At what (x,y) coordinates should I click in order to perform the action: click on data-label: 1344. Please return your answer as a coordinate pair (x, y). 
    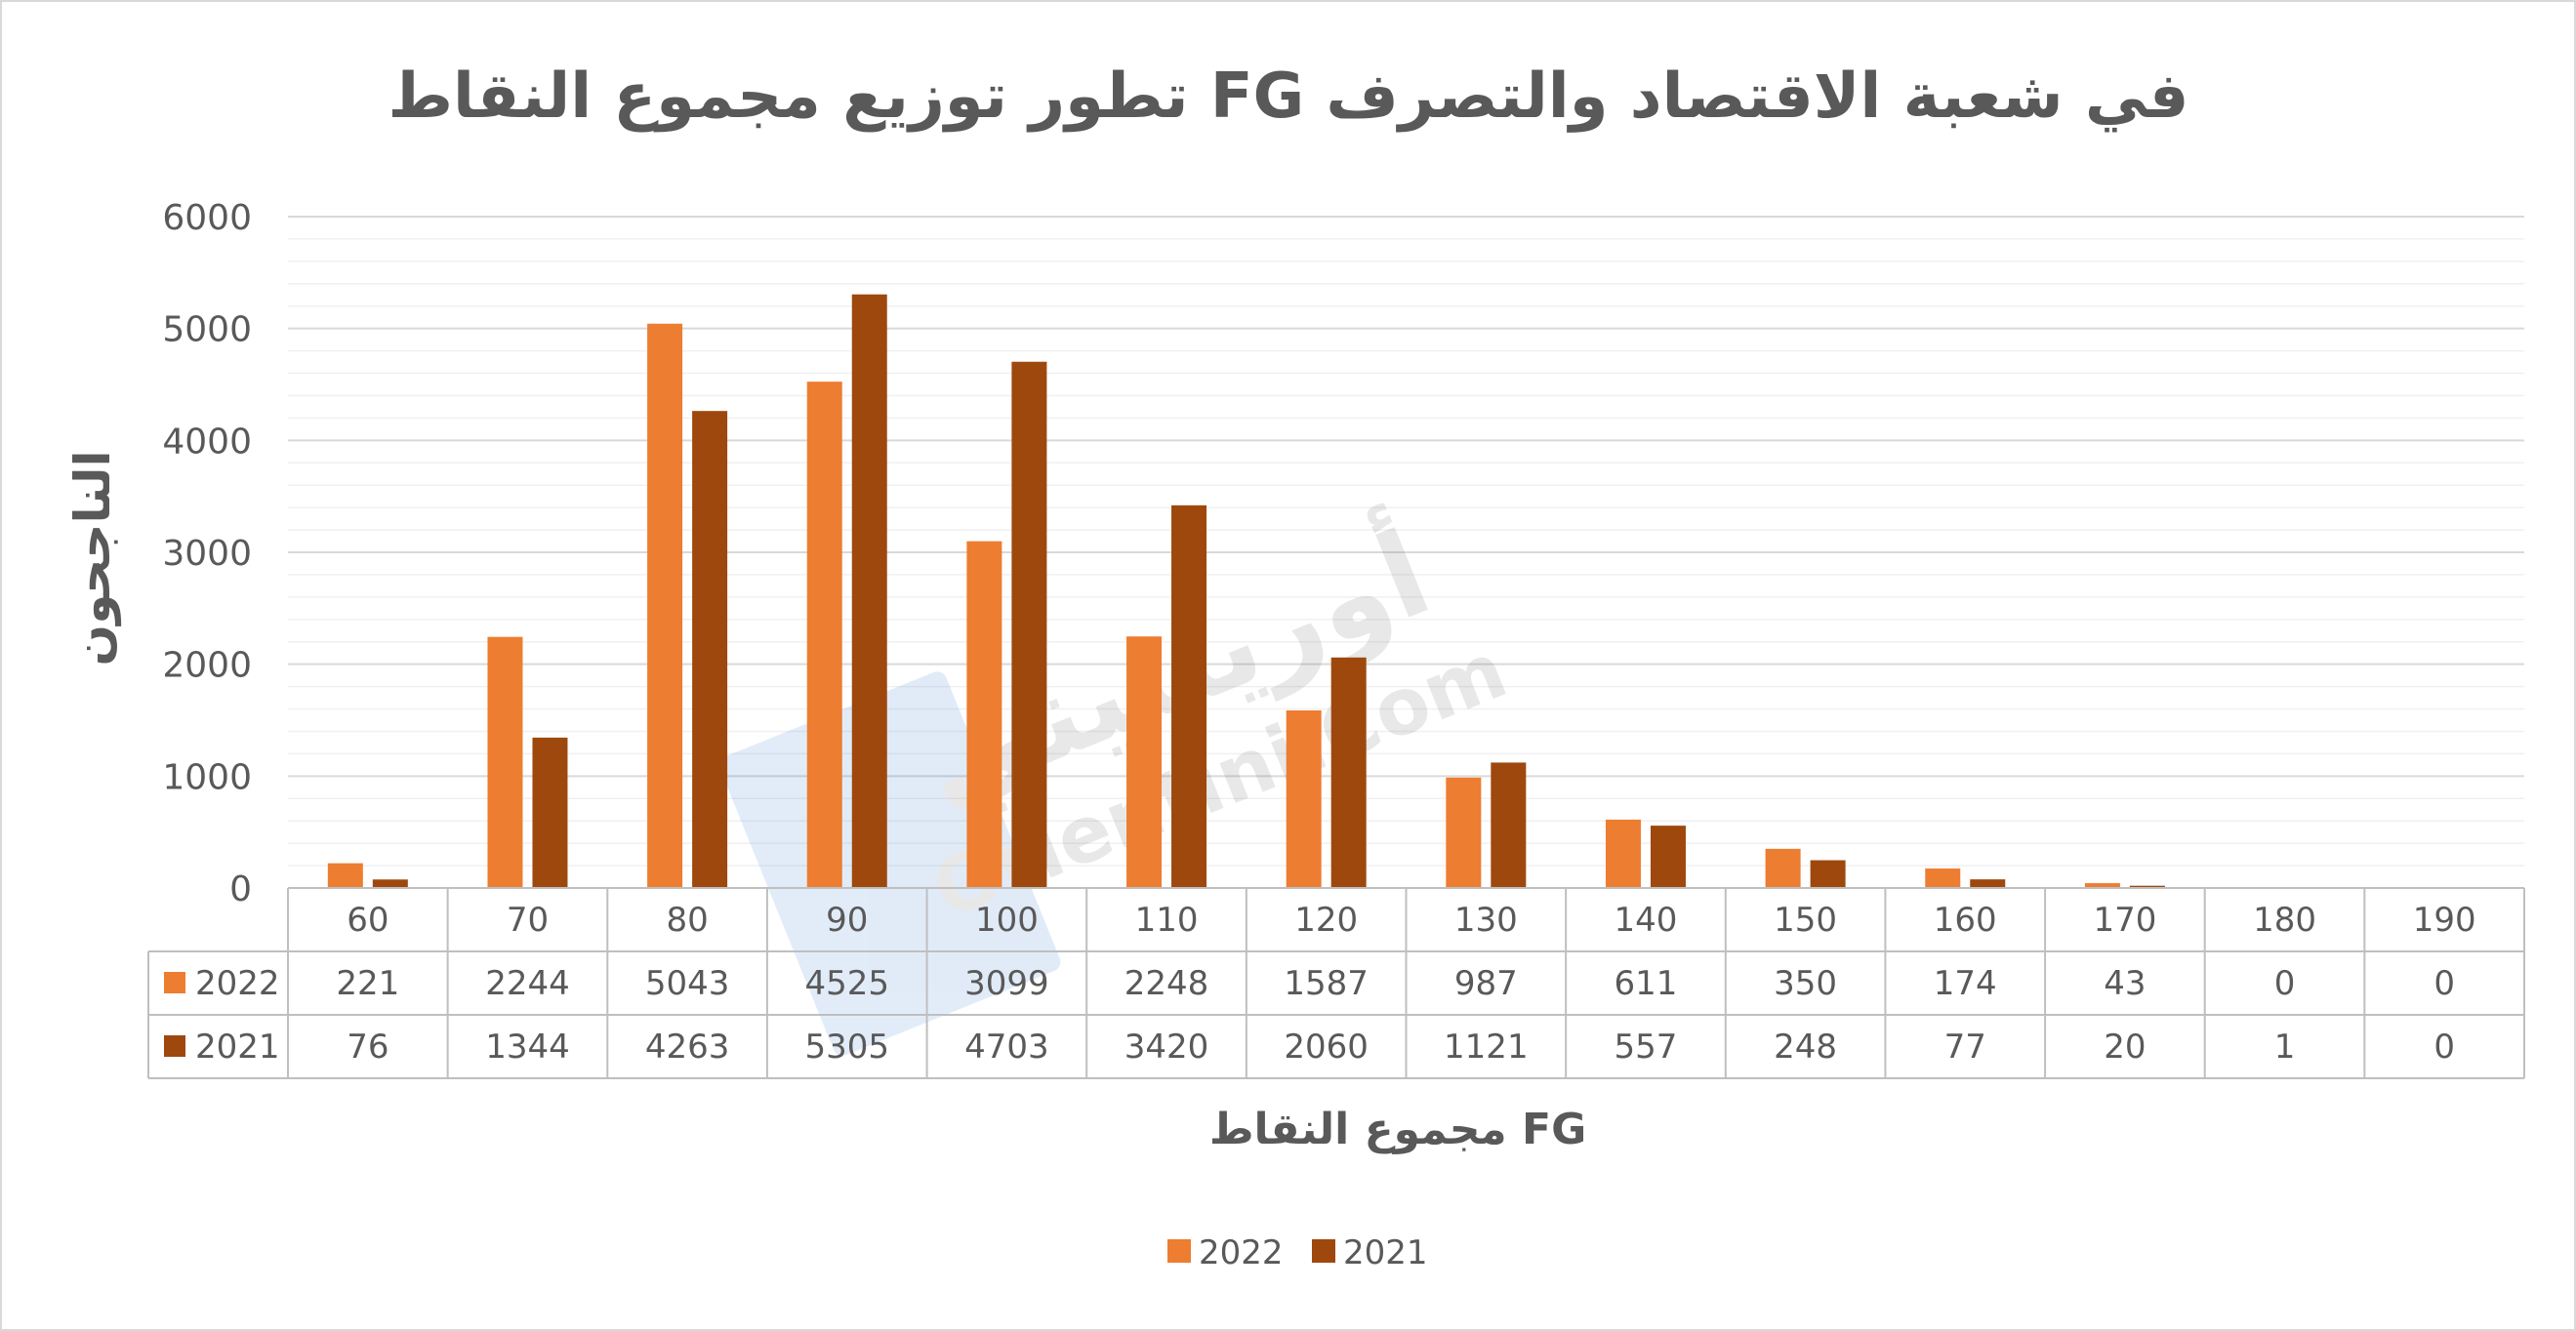
    Looking at the image, I should click on (527, 1047).